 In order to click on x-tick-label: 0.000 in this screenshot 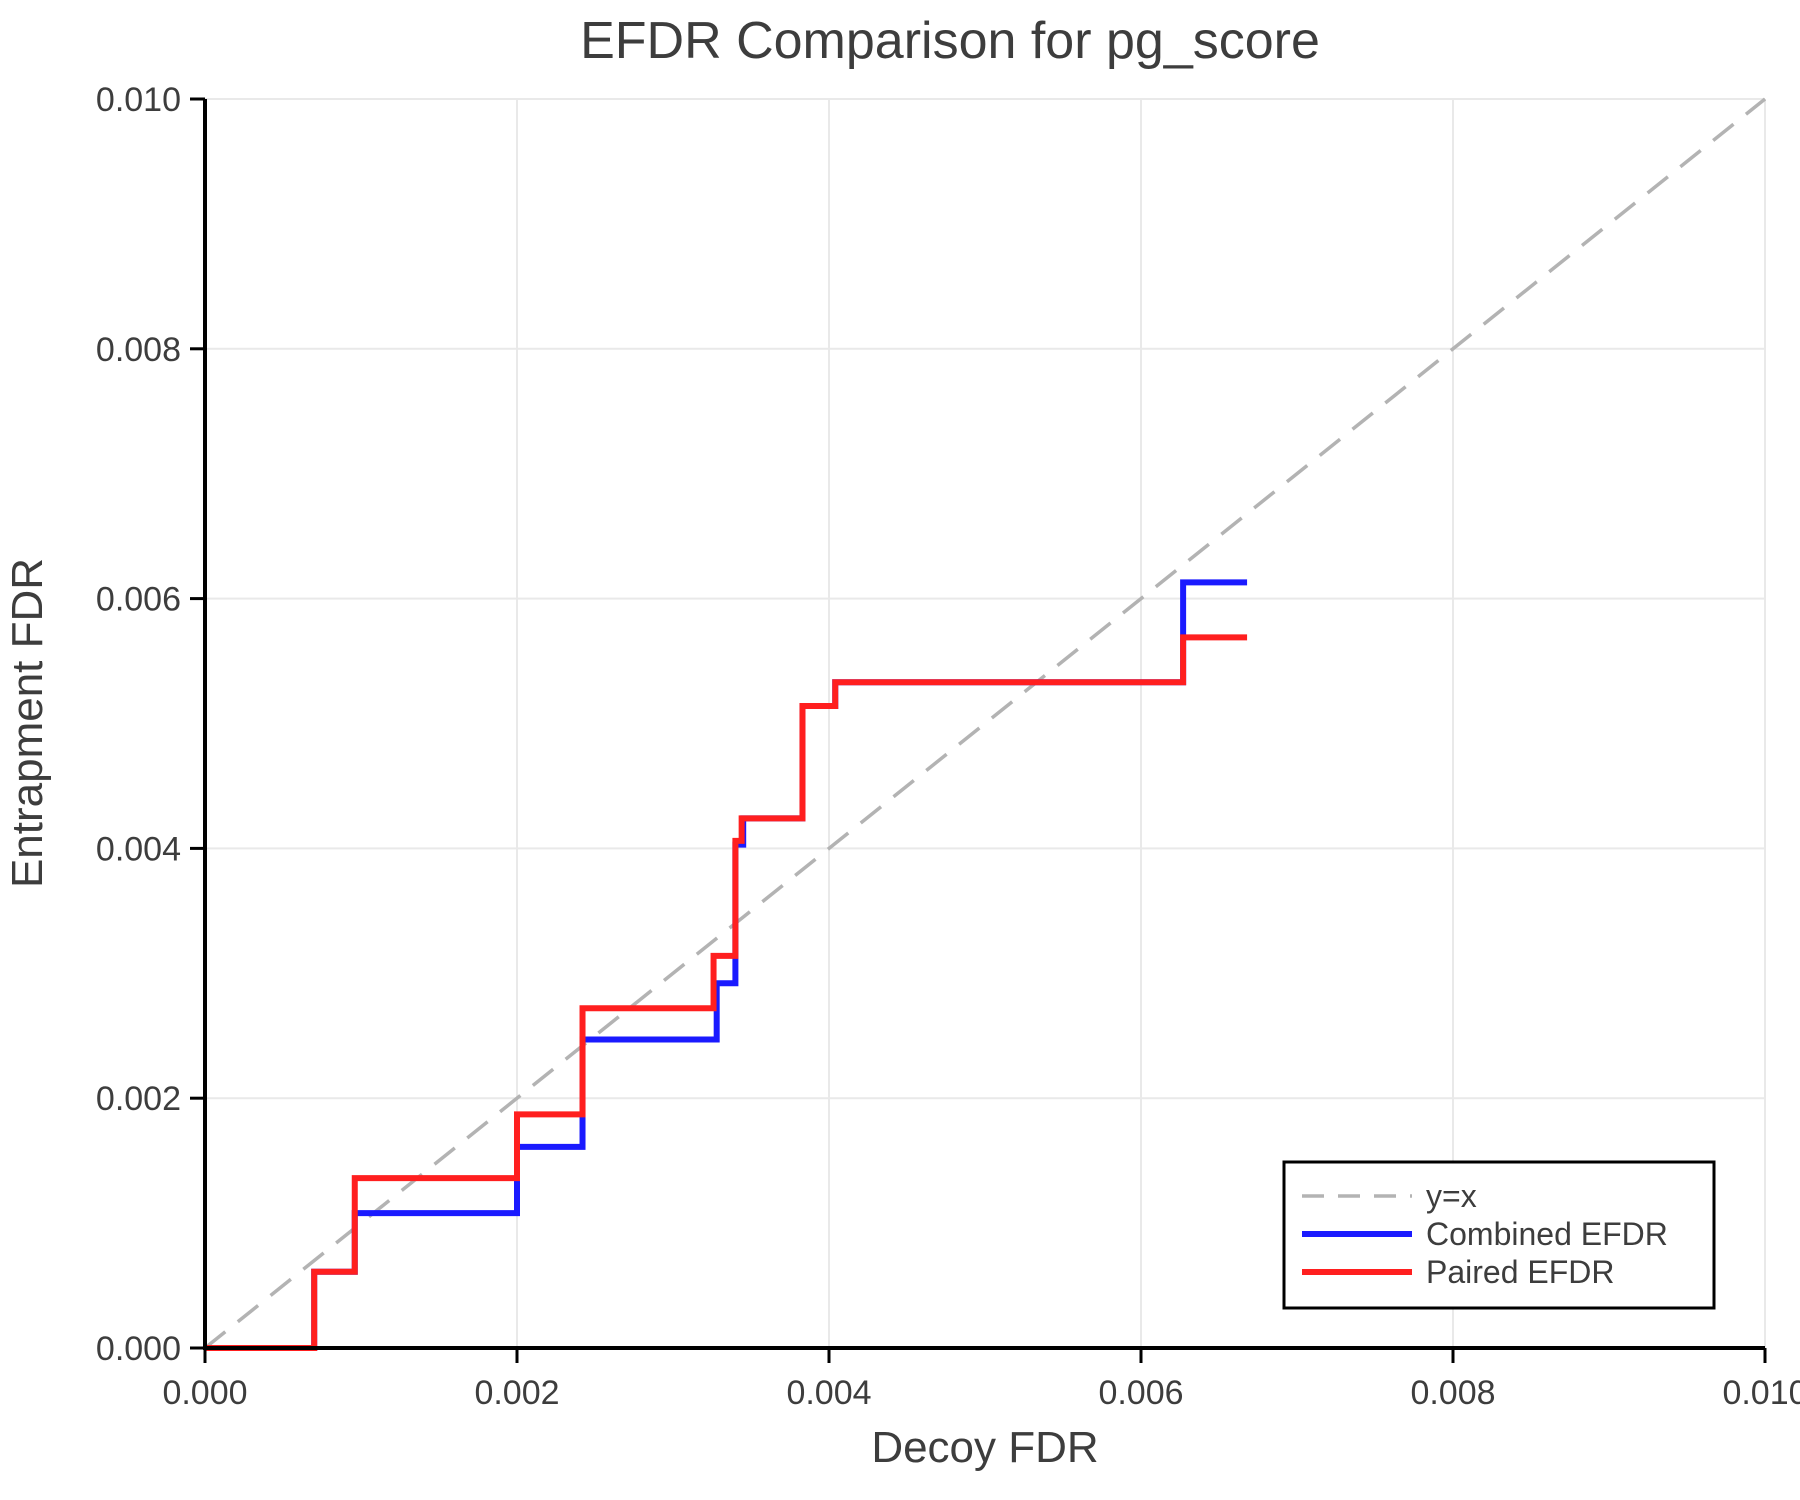, I will do `click(204, 1393)`.